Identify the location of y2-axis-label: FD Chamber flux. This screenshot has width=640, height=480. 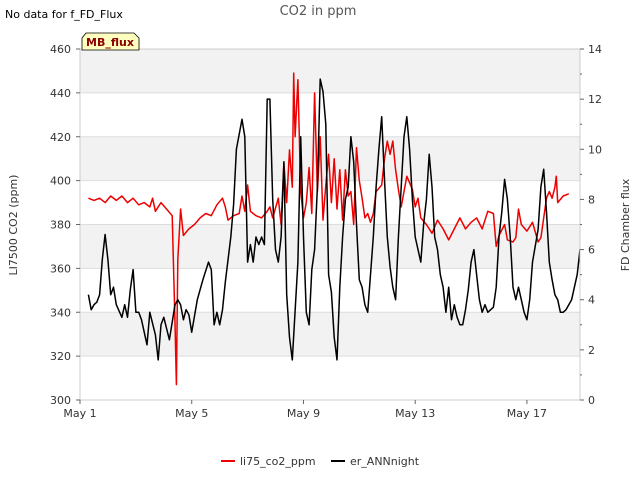
(625, 224).